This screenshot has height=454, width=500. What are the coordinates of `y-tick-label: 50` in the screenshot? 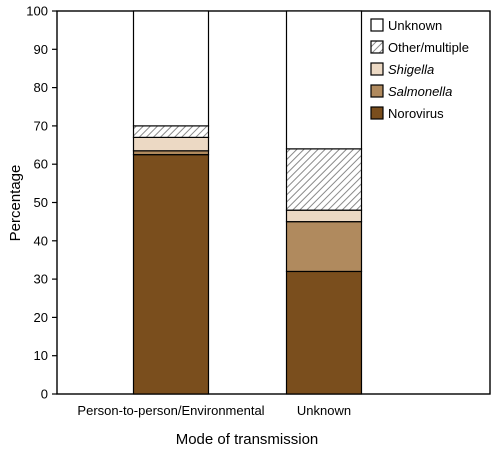 It's located at (41, 202).